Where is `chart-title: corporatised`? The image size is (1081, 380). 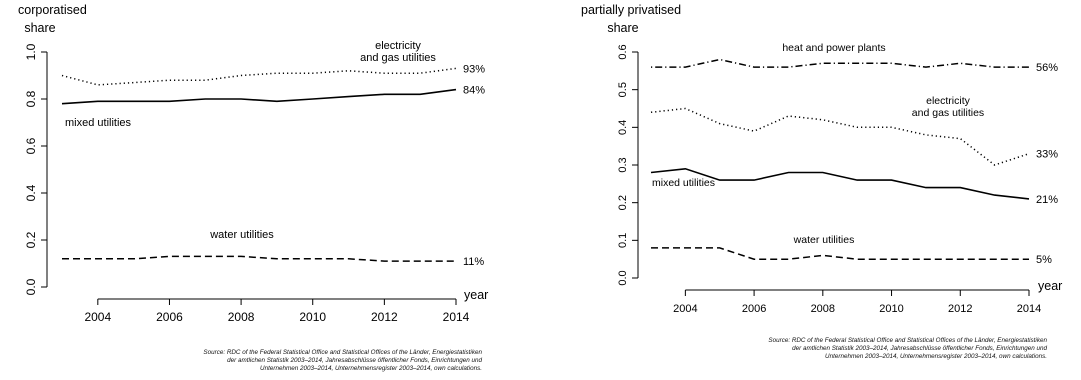
chart-title: corporatised is located at coordinates (52, 10).